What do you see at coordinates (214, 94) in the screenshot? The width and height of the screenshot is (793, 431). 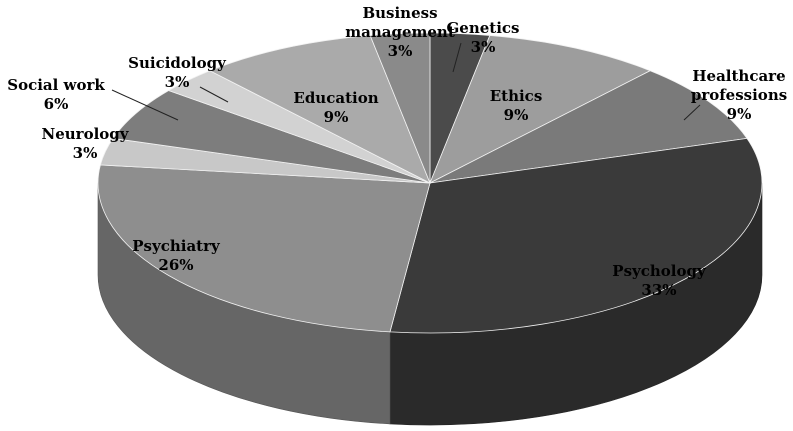 I see `leader-line-suicidology` at bounding box center [214, 94].